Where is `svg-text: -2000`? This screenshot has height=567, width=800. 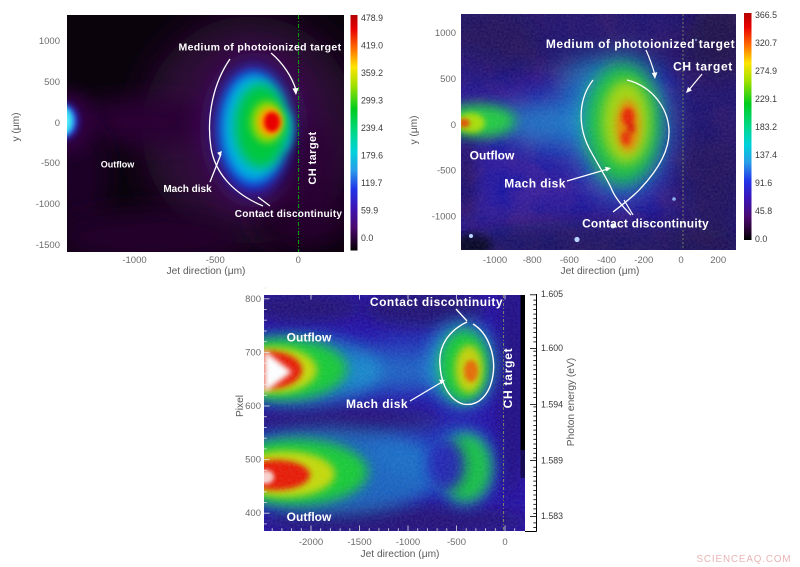 svg-text: -2000 is located at coordinates (311, 542).